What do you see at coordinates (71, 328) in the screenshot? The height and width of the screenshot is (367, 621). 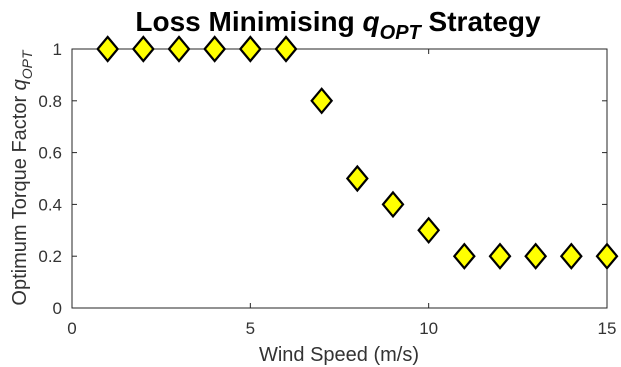 I see `x-tick-label: 0` at bounding box center [71, 328].